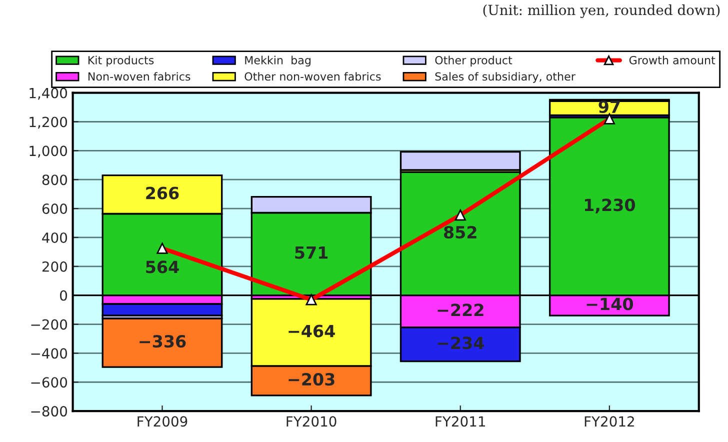  I want to click on y-tick-label: 1,000, so click(49, 152).